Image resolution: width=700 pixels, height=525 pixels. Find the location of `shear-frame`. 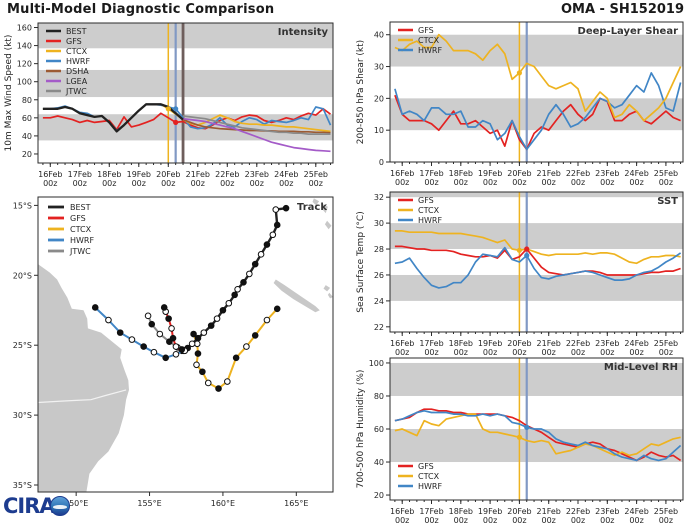

shear-frame is located at coordinates (536, 92).